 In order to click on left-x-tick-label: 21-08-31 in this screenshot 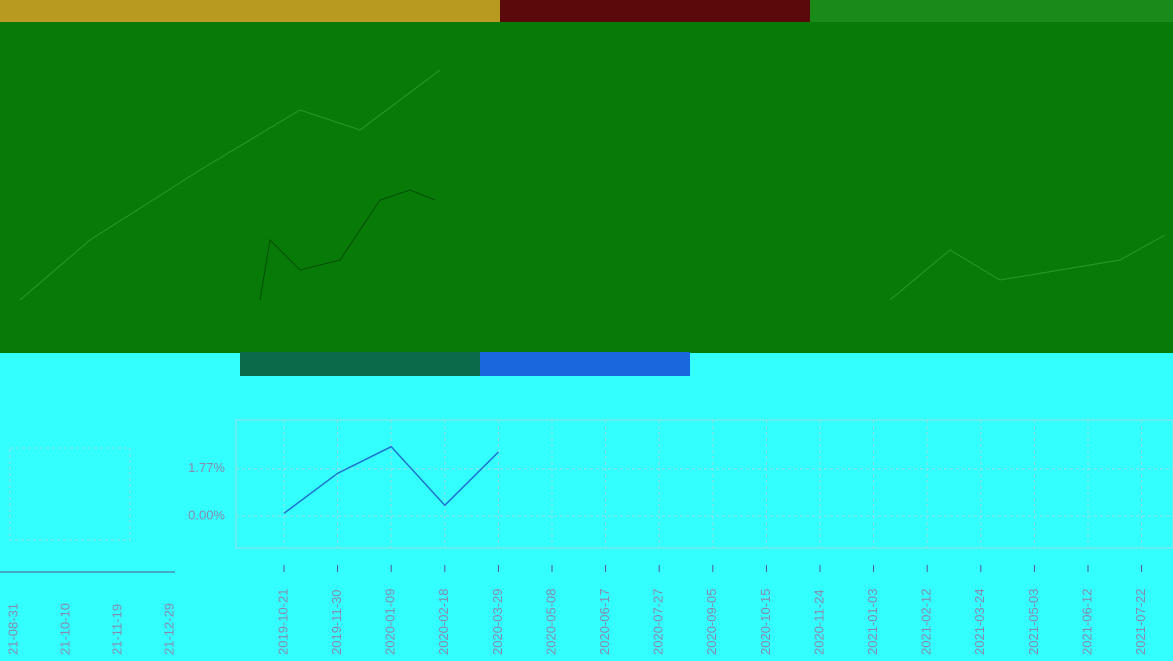, I will do `click(12, 629)`.